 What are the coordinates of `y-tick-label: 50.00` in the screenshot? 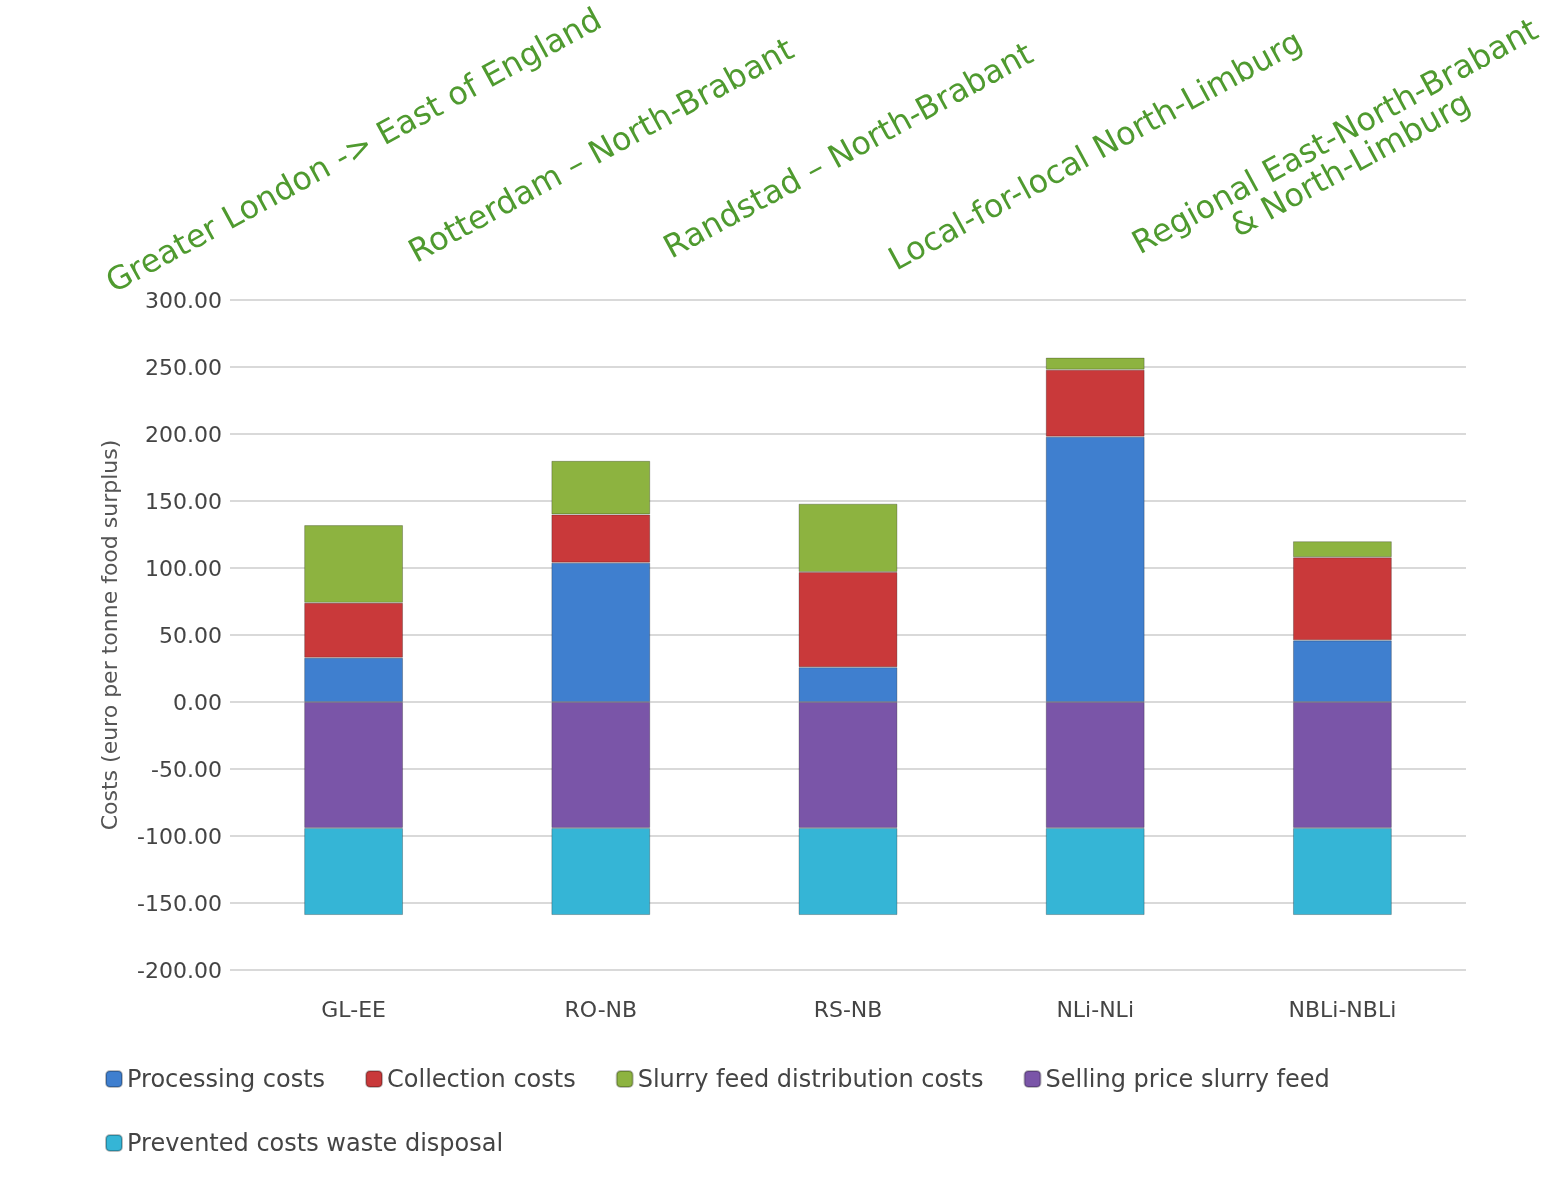 It's located at (190, 635).